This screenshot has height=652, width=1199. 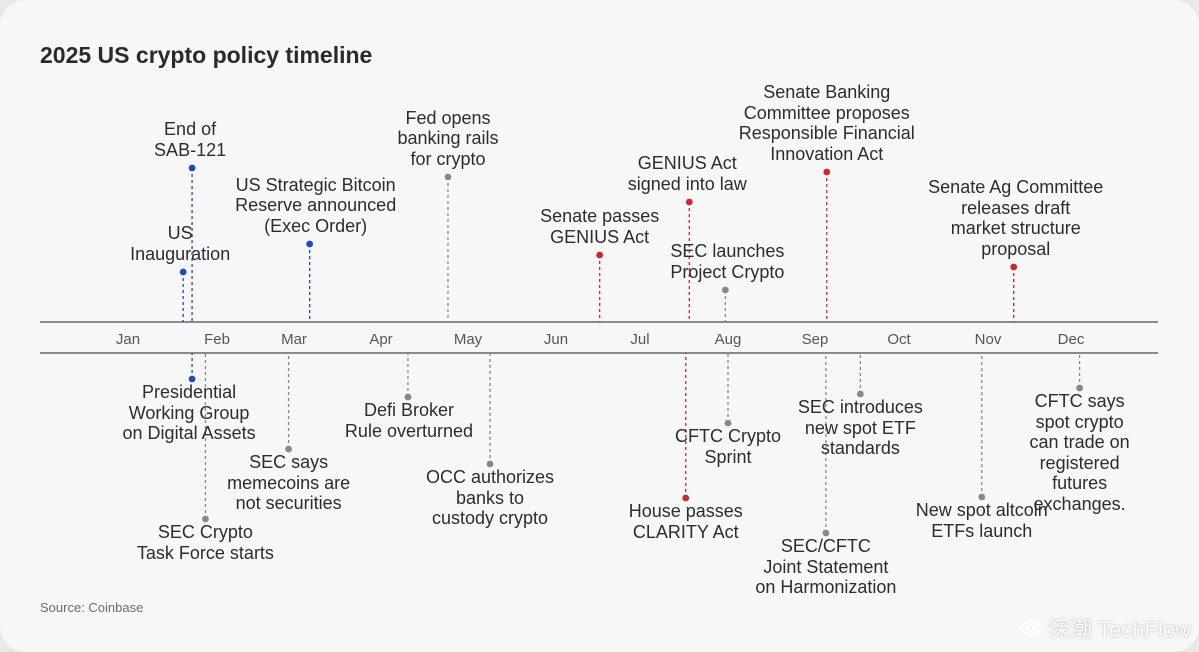 I want to click on month-label-jun: Jun, so click(x=556, y=339).